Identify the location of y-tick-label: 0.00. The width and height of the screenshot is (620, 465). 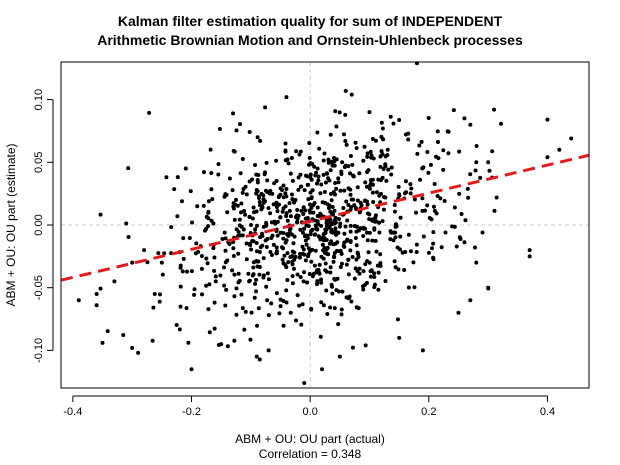
(39, 224).